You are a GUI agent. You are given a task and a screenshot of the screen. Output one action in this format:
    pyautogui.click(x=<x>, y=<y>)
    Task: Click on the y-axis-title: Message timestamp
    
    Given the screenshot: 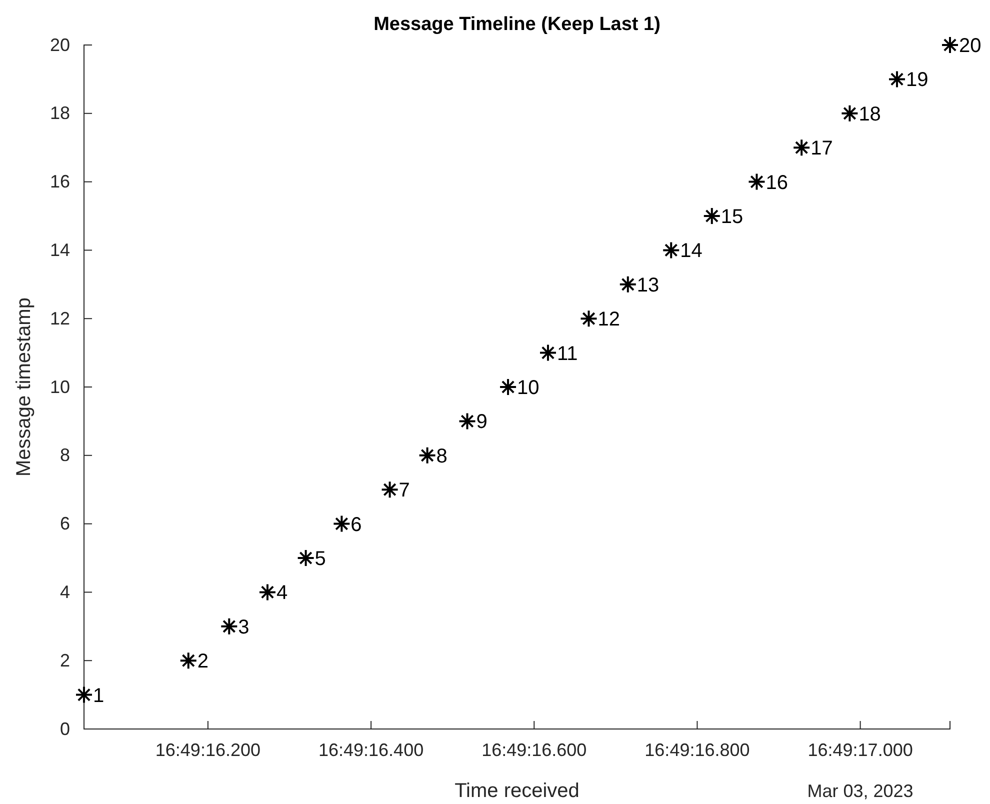 What is the action you would take?
    pyautogui.click(x=24, y=387)
    